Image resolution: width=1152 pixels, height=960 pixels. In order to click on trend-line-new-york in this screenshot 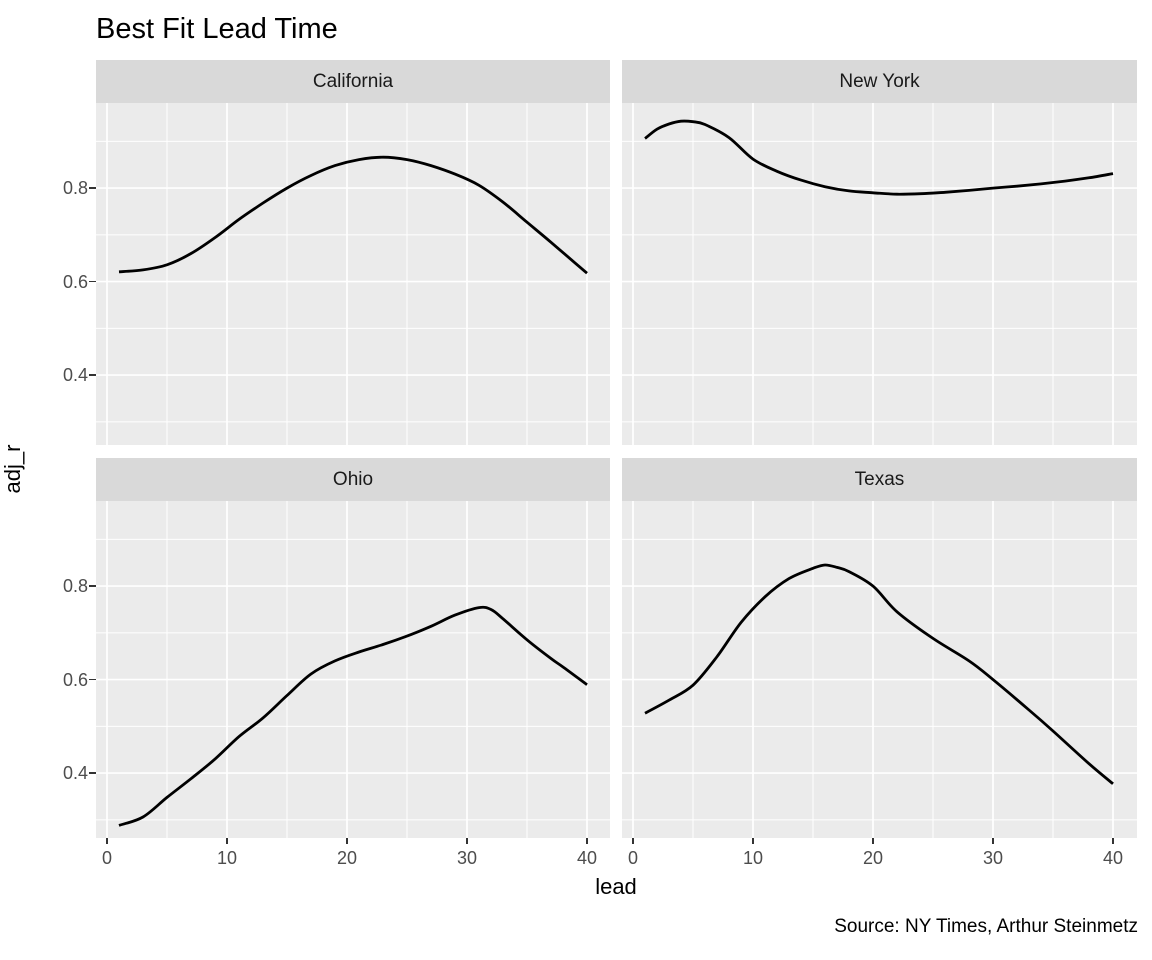, I will do `click(879, 157)`.